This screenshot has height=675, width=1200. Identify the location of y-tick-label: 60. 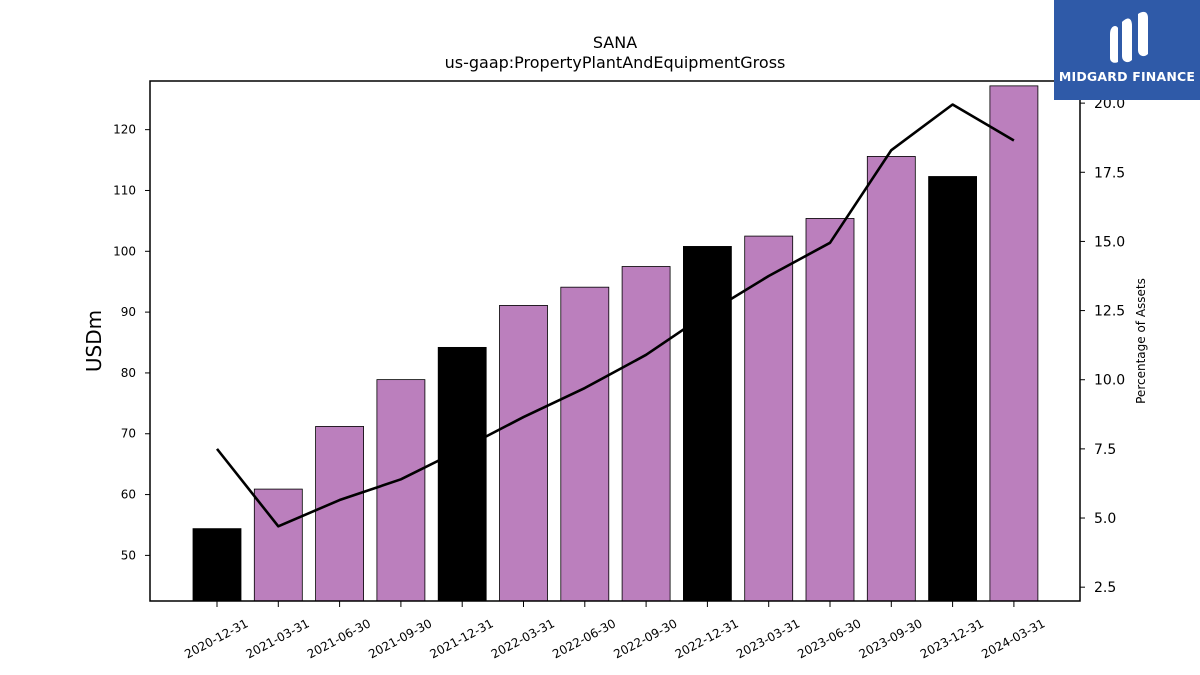
(128, 495).